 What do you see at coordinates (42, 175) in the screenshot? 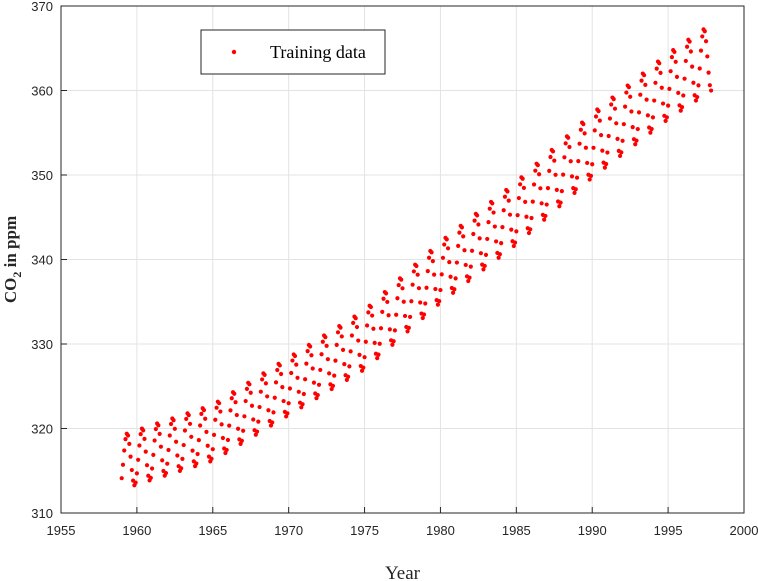
I see `y-tick-label: 350` at bounding box center [42, 175].